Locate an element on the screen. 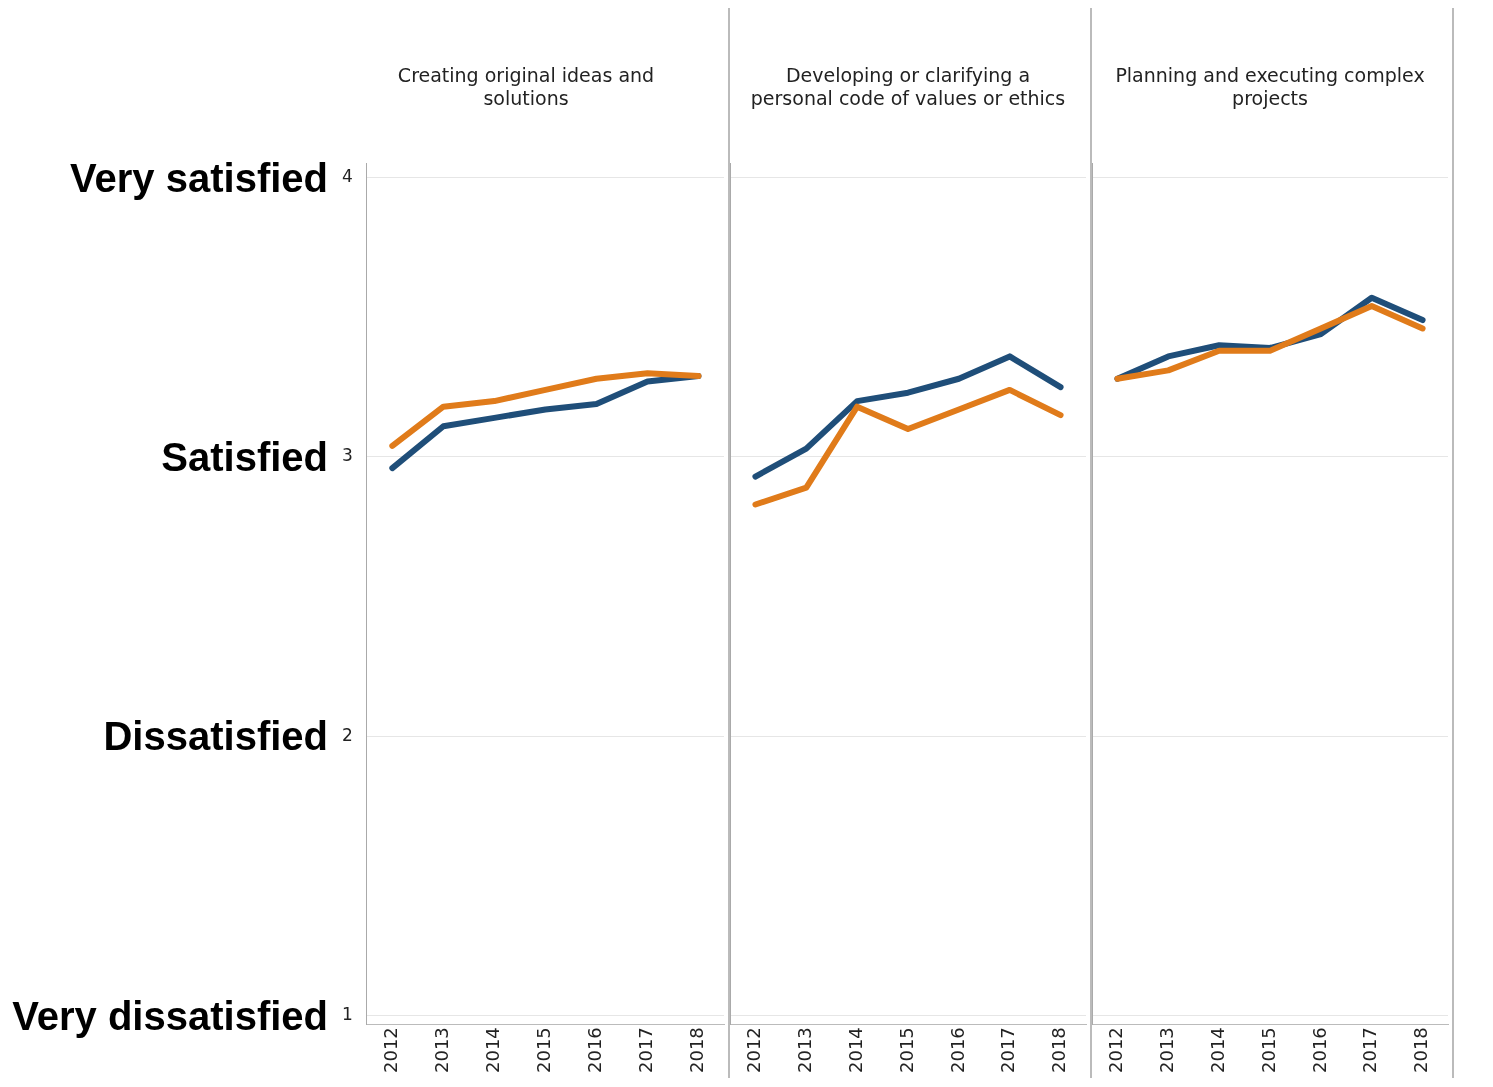  y-tick-label: 1 is located at coordinates (347, 1014).